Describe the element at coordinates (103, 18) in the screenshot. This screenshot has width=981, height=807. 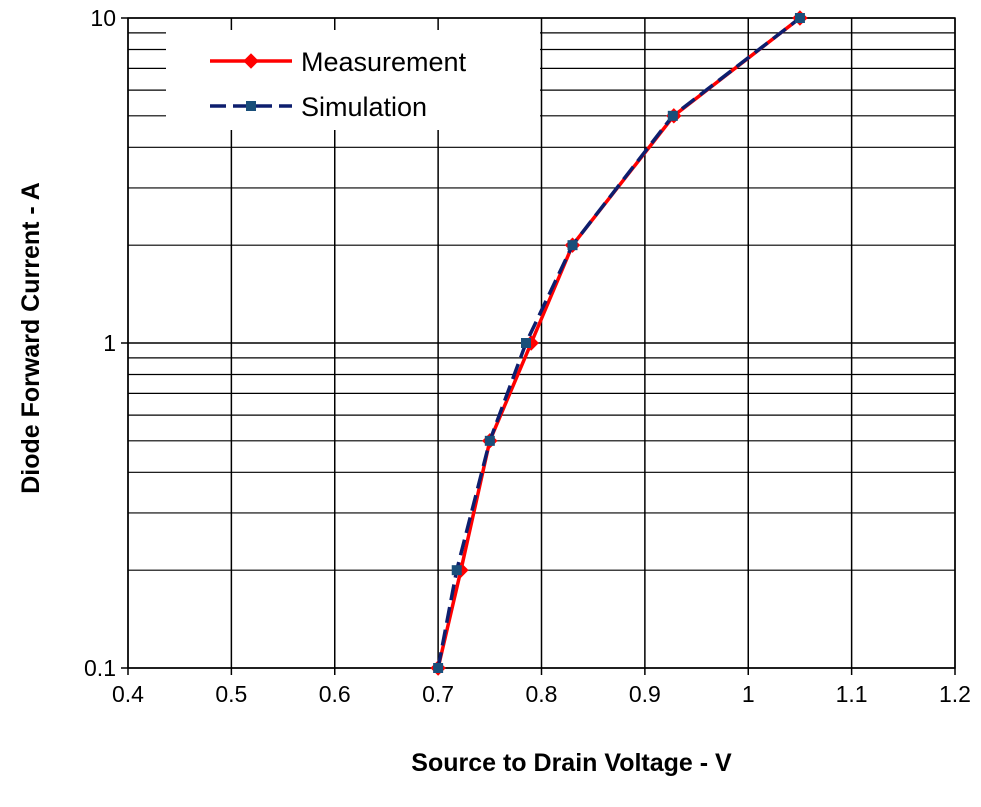
I see `y-tick-label: 10` at that location.